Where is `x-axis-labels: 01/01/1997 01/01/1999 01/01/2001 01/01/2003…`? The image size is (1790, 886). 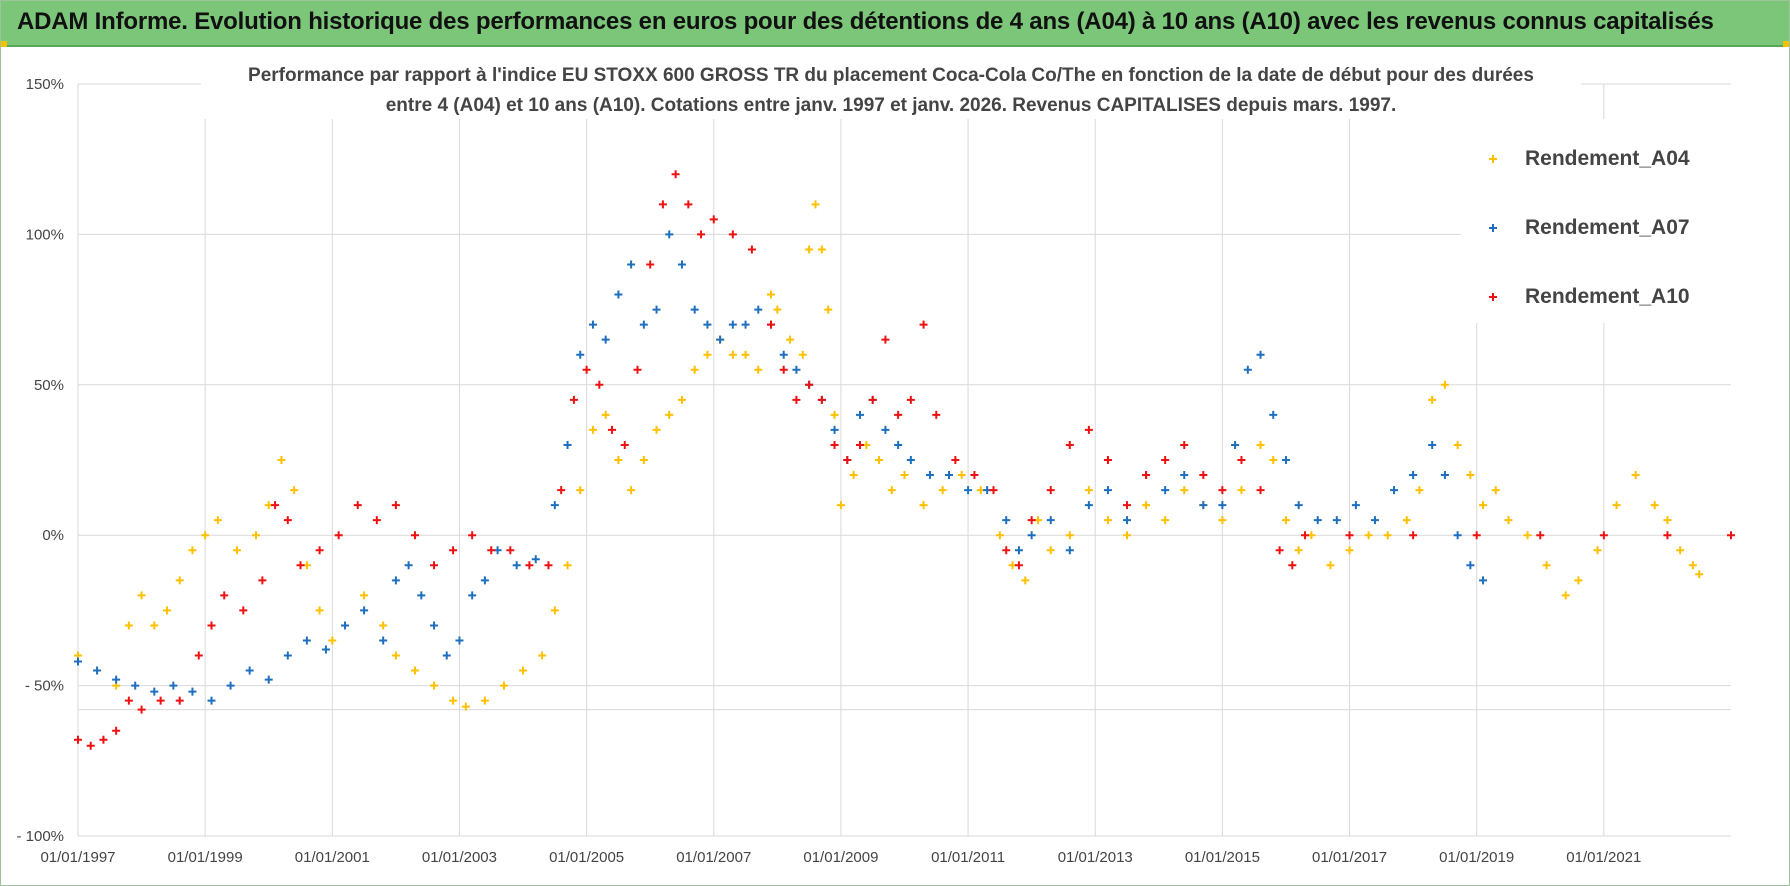 x-axis-labels: 01/01/1997 01/01/1999 01/01/2001 01/01/2003… is located at coordinates (840, 857).